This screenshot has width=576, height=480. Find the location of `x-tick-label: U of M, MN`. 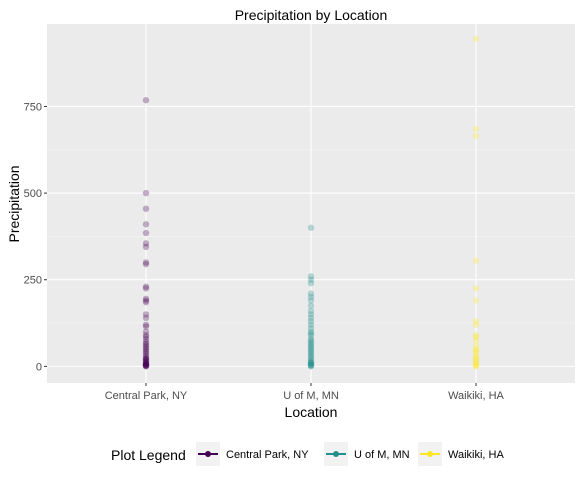

x-tick-label: U of M, MN is located at coordinates (311, 396).